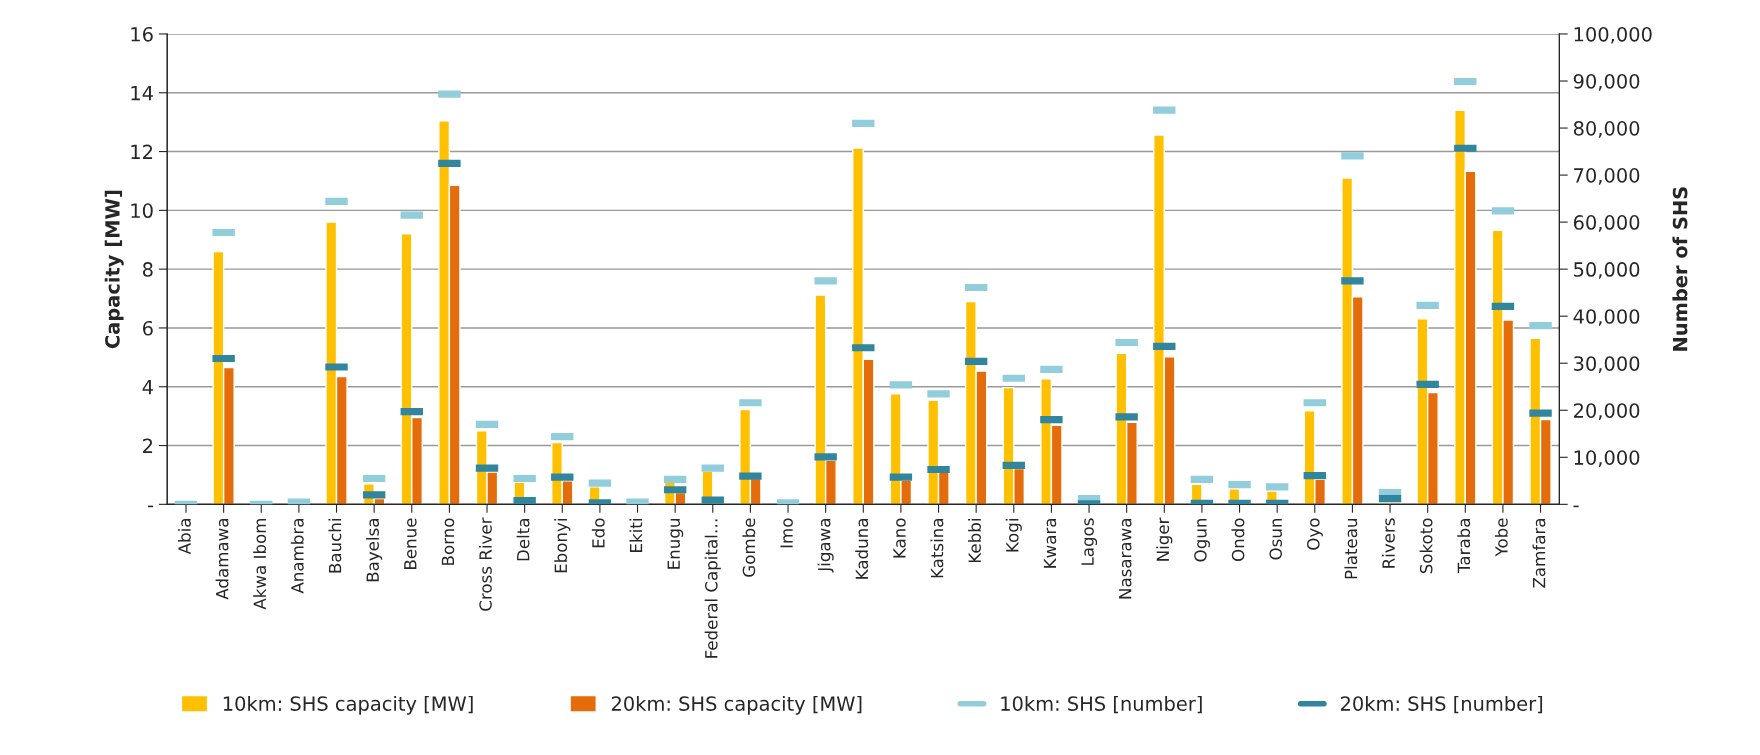 The image size is (1760, 755). What do you see at coordinates (1607, 270) in the screenshot?
I see `y2-tick-label: 50,000` at bounding box center [1607, 270].